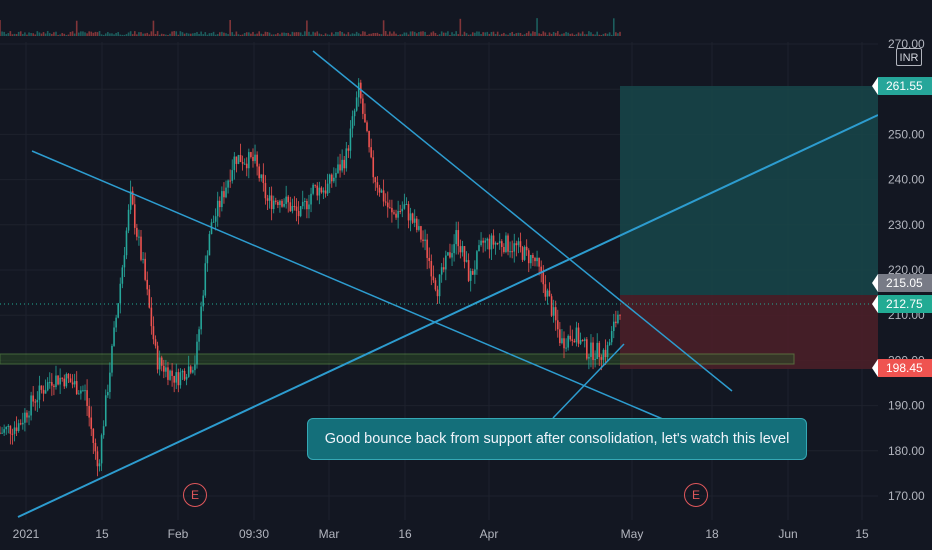  What do you see at coordinates (906, 496) in the screenshot?
I see `price-tick-label: 170.00` at bounding box center [906, 496].